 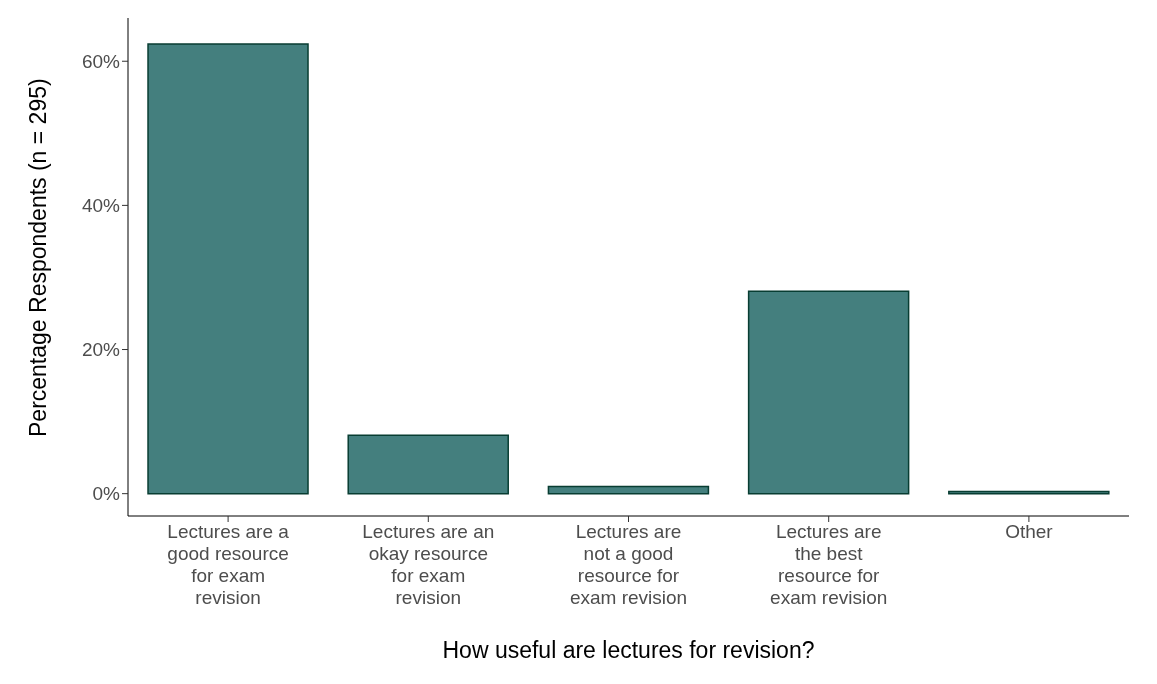 I want to click on y-tick-label: 60%, so click(x=101, y=61).